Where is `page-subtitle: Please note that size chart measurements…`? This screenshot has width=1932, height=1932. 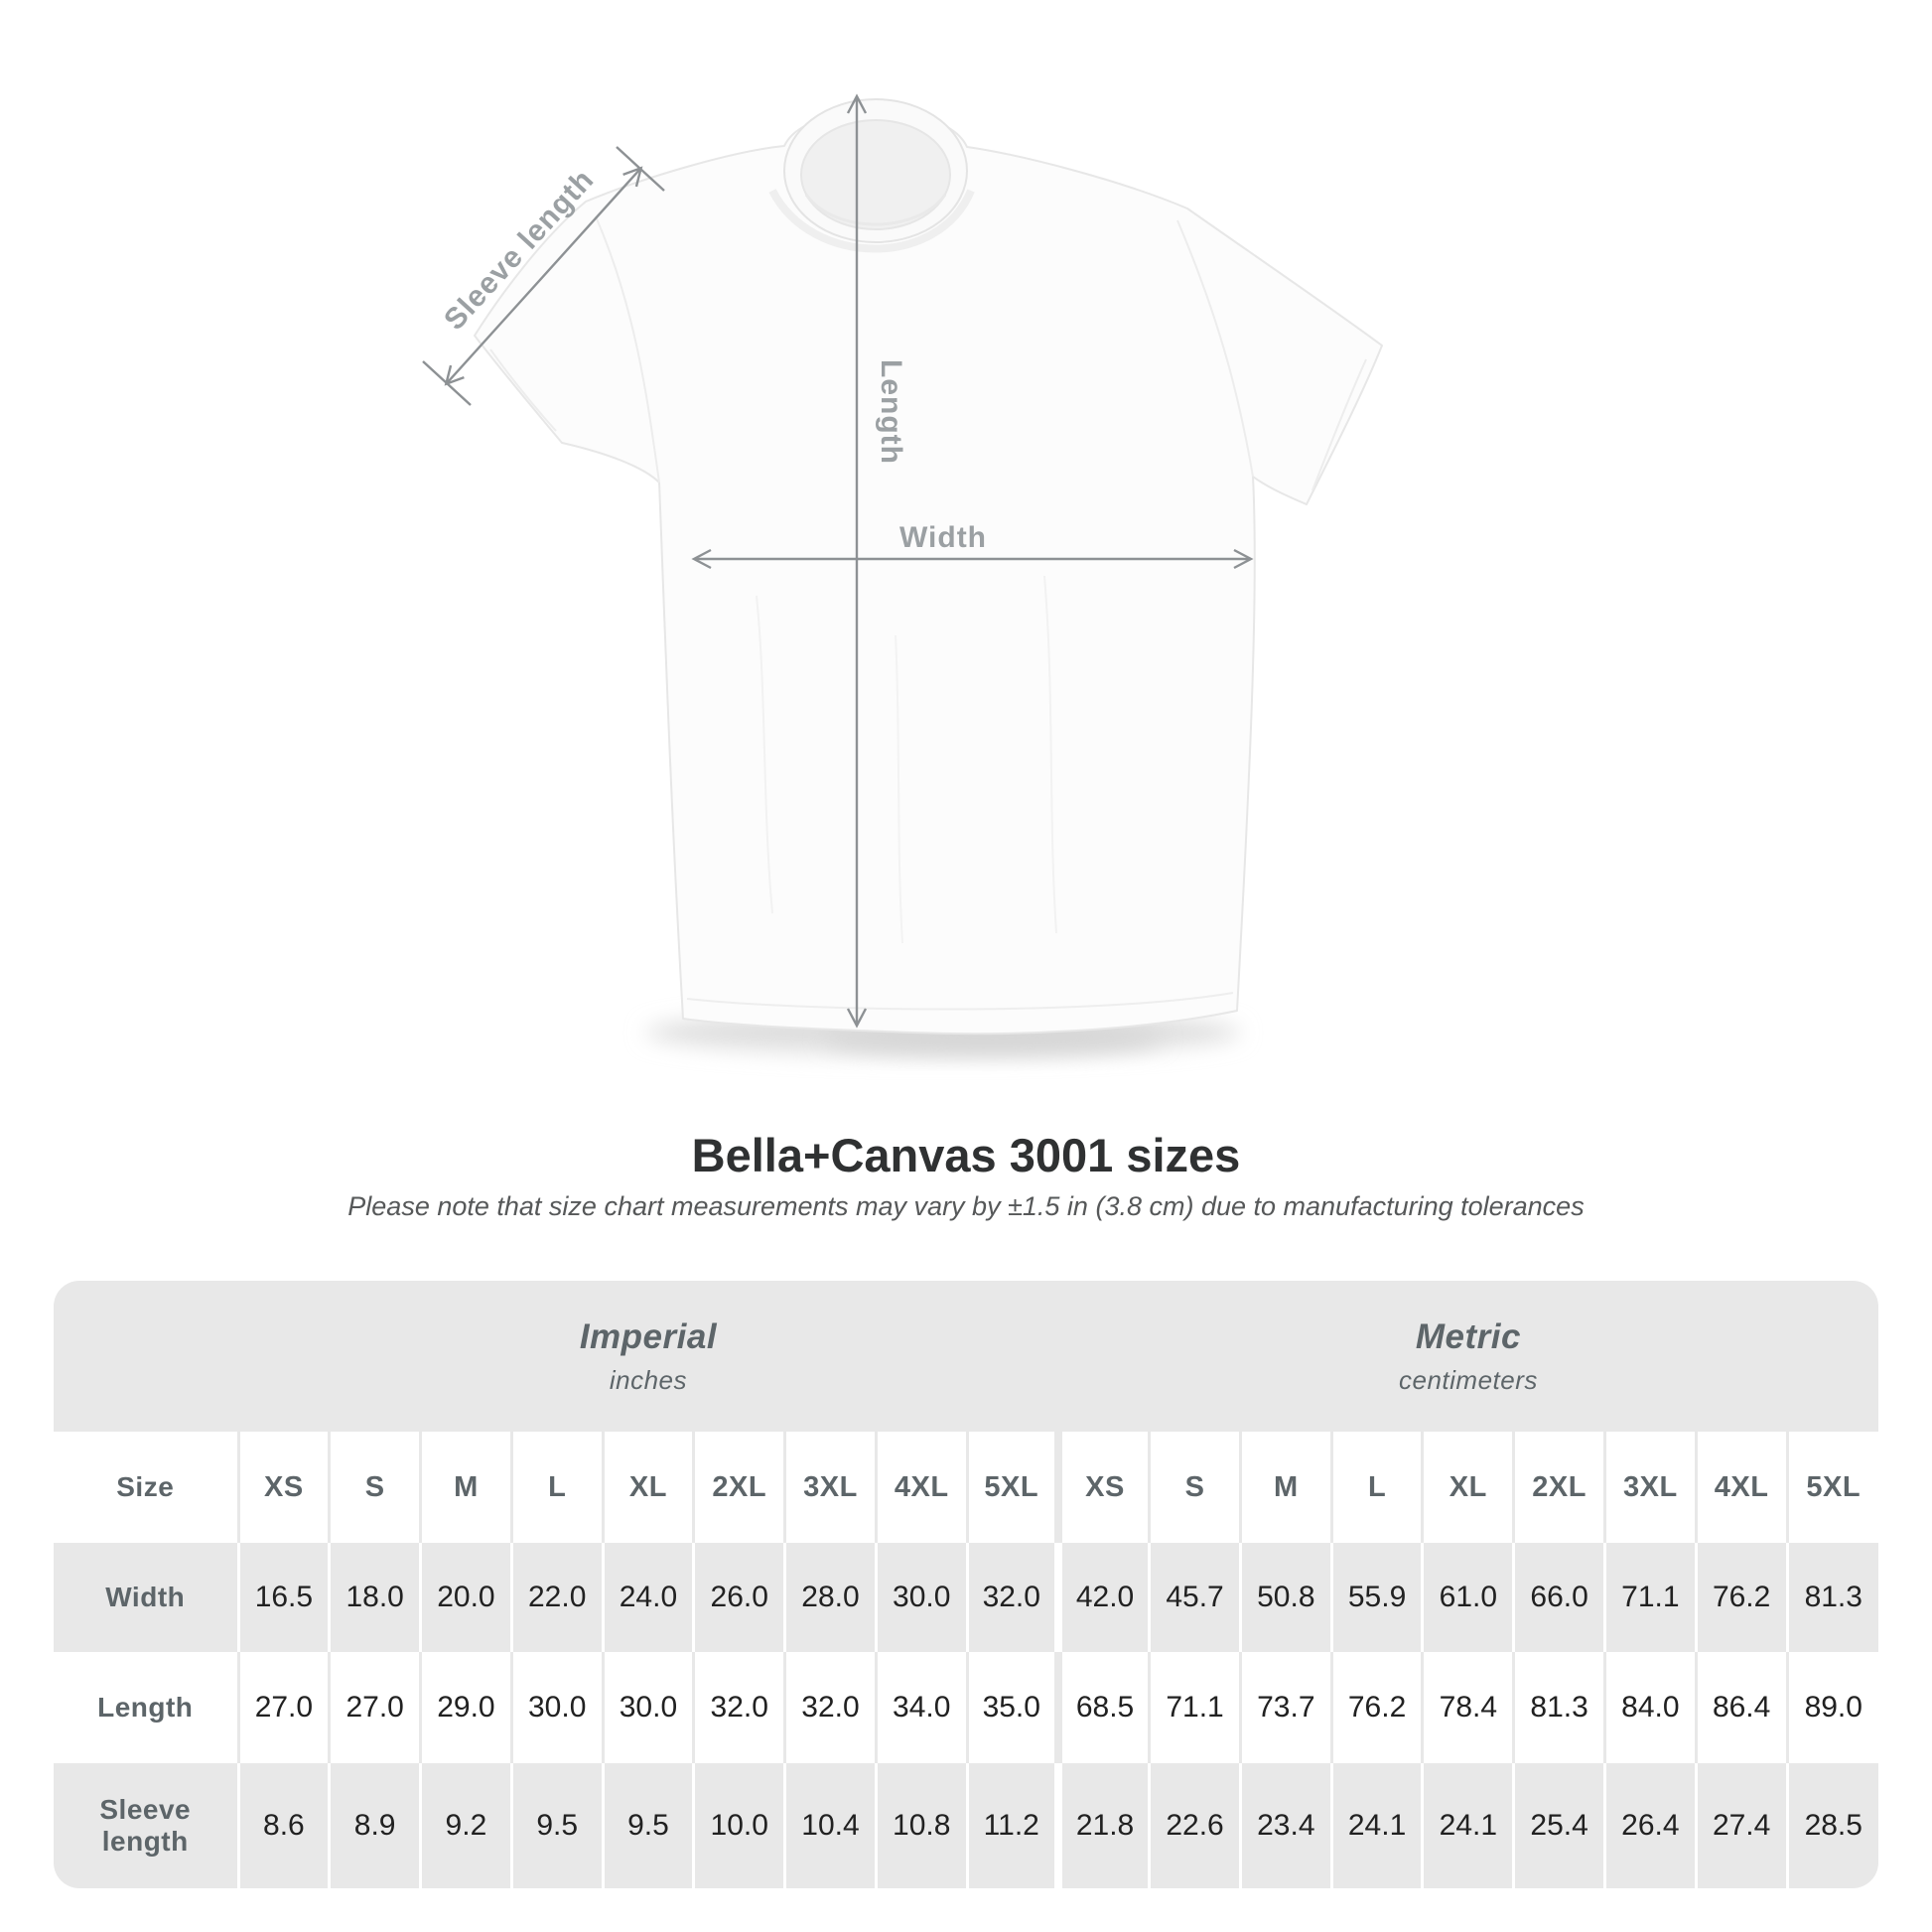
page-subtitle: Please note that size chart measurements… is located at coordinates (966, 1206).